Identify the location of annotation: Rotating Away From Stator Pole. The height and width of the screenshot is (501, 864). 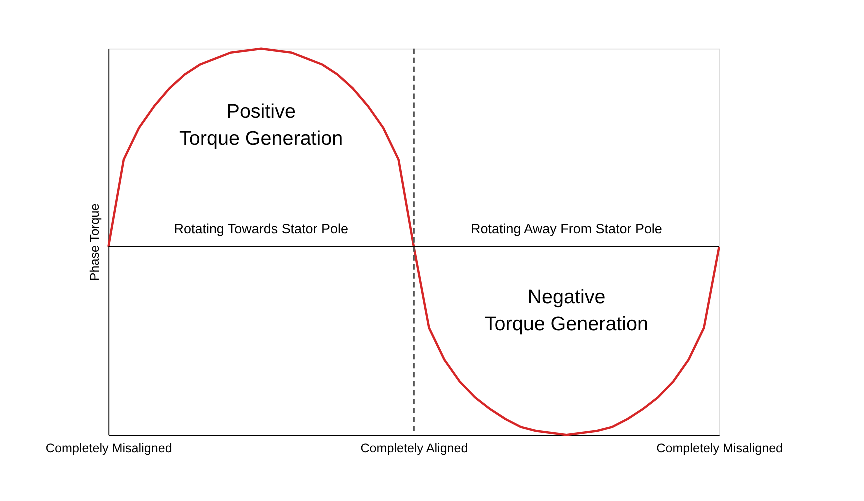
(566, 228).